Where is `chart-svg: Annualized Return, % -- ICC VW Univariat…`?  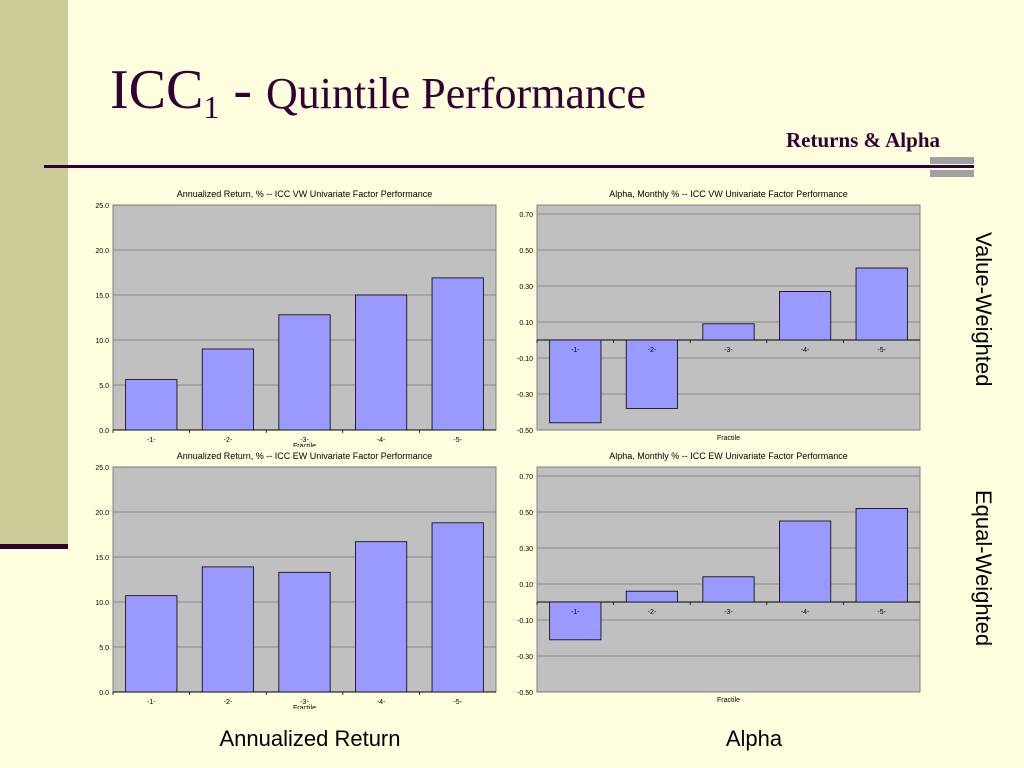
chart-svg: Annualized Return, % -- ICC VW Univariat… is located at coordinates (296, 318).